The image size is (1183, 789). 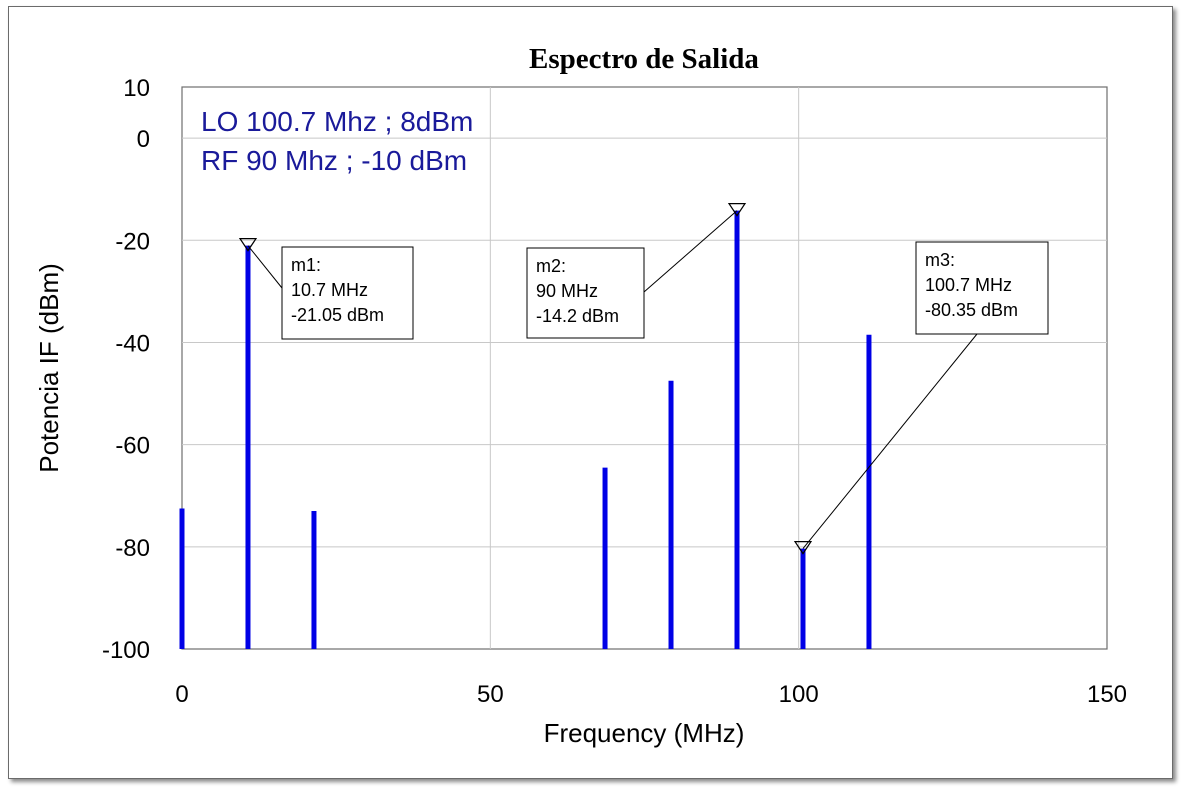 What do you see at coordinates (49, 368) in the screenshot?
I see `y-axis-label: Potencia IF (dBm)` at bounding box center [49, 368].